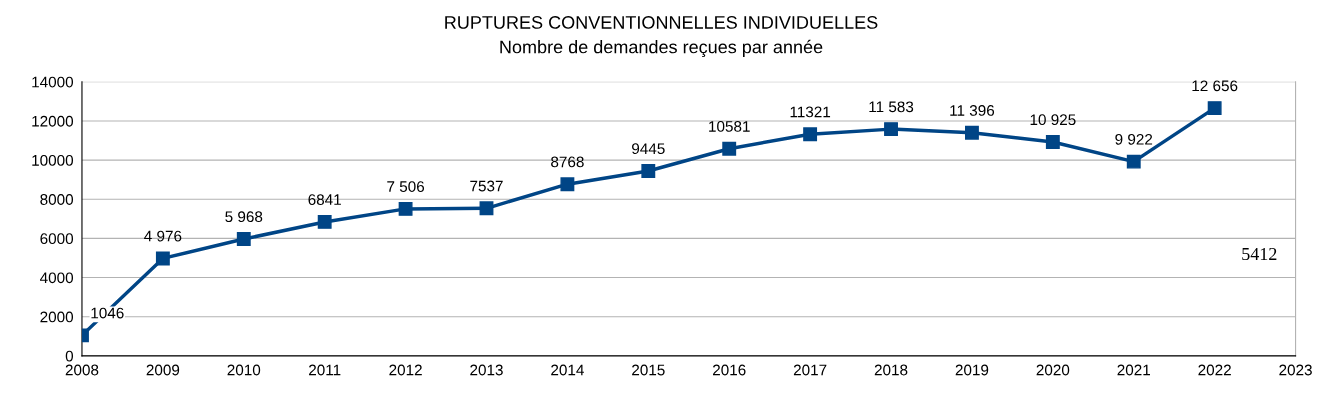 This screenshot has width=1322, height=409. Describe the element at coordinates (107, 313) in the screenshot. I see `data-label: 1046` at that location.